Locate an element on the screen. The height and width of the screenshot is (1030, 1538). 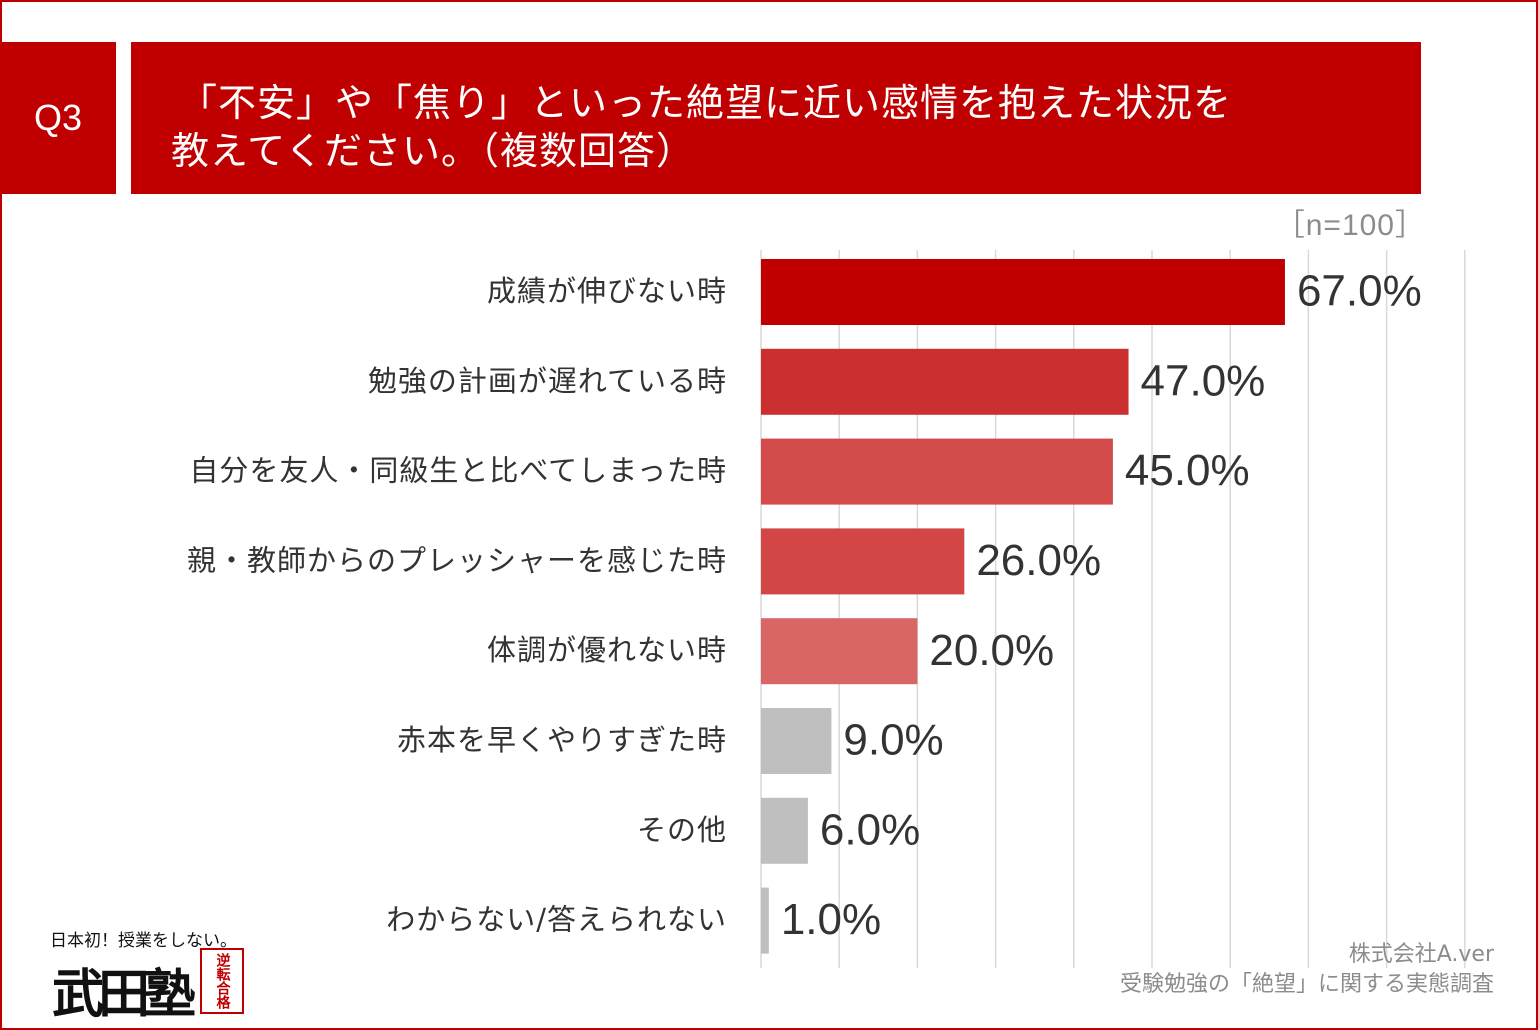
category-label: 自分を友人・同級生と比べてしまった時 is located at coordinates (458, 471).